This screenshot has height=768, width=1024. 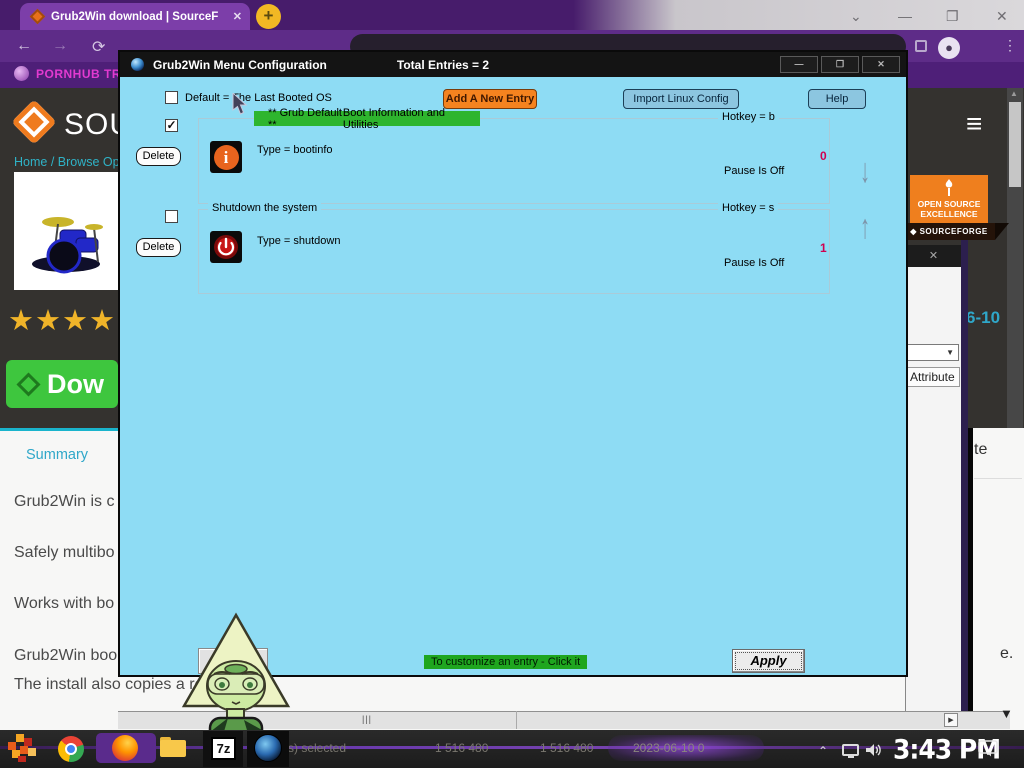 I want to click on bookmark-item: PORNHUB TR, so click(x=78, y=74).